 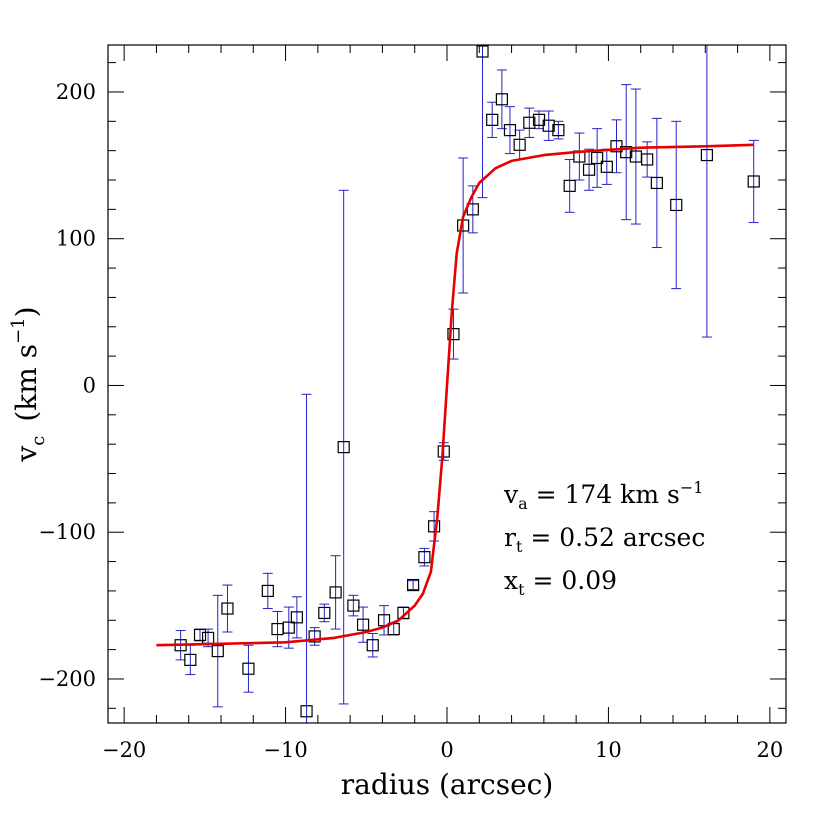 I want to click on y-axis-label: vc (km s−1), so click(x=28, y=384).